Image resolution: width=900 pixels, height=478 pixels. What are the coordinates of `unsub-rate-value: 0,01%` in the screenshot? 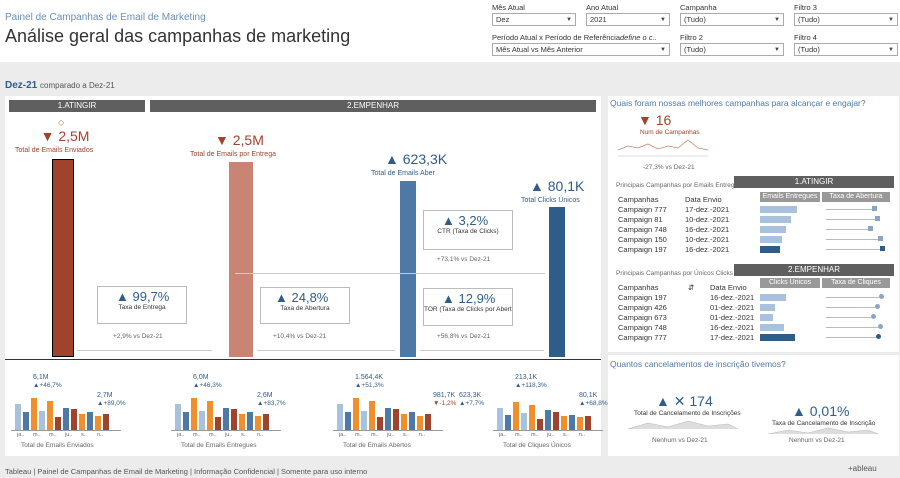 It's located at (829, 411).